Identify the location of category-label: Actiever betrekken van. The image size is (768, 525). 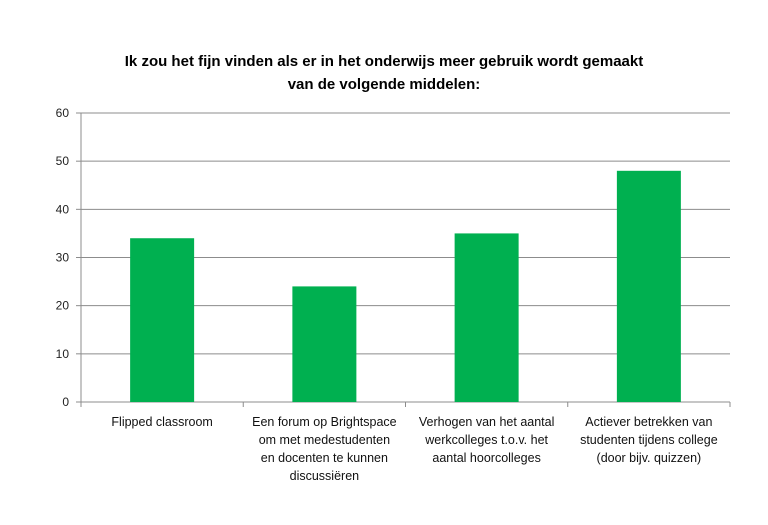
(648, 422).